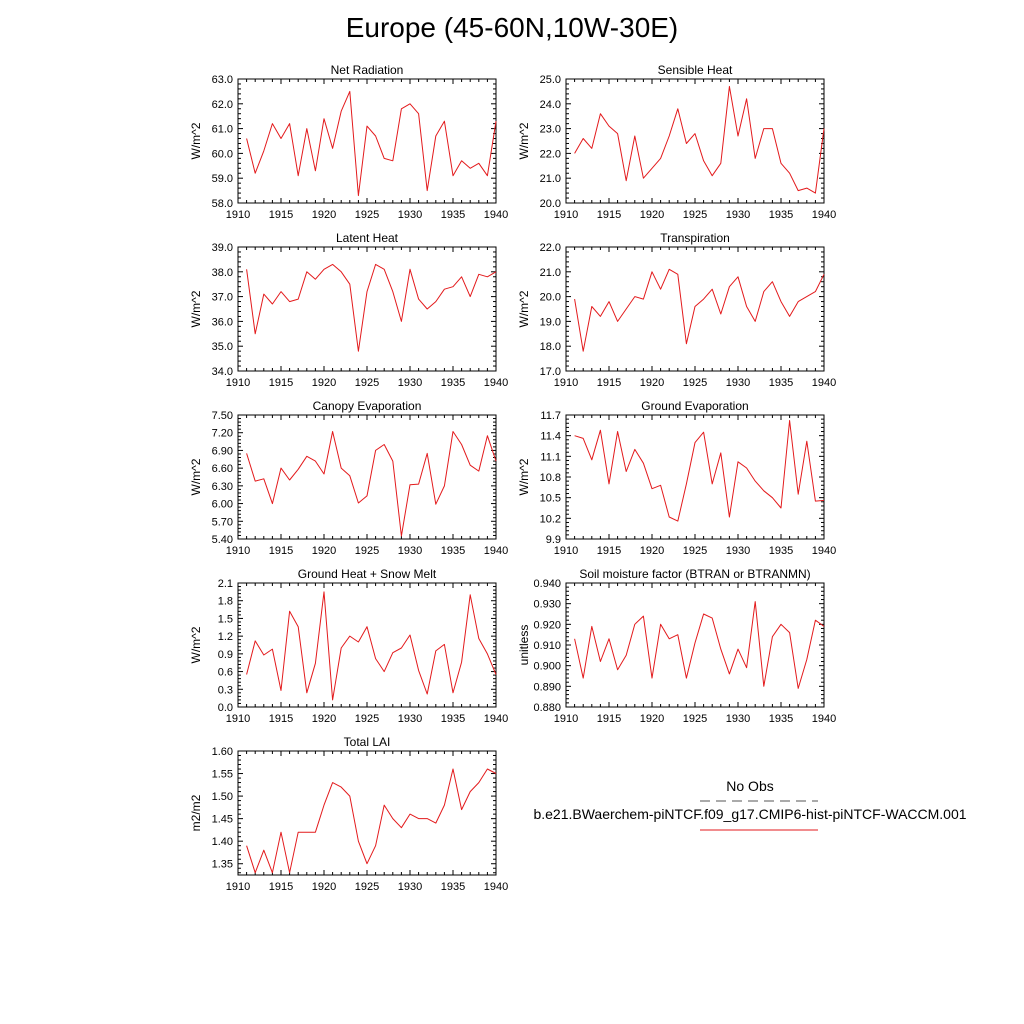 The width and height of the screenshot is (1024, 1024). I want to click on y-axis-label: unitless, so click(524, 645).